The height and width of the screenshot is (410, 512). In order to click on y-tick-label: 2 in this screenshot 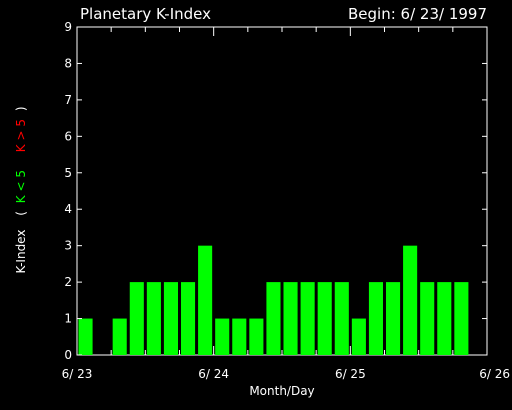, I will do `click(68, 282)`.